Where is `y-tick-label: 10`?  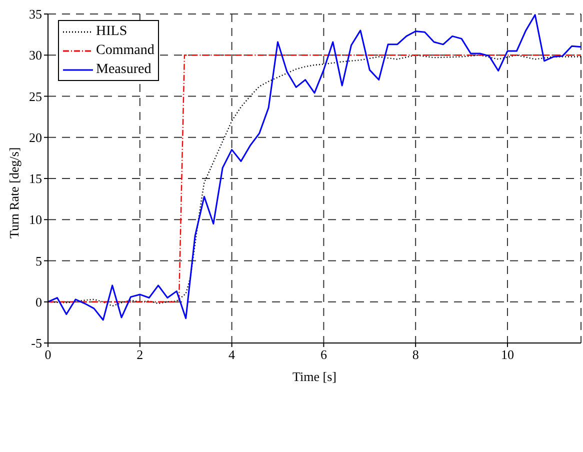 y-tick-label: 10 is located at coordinates (35, 220).